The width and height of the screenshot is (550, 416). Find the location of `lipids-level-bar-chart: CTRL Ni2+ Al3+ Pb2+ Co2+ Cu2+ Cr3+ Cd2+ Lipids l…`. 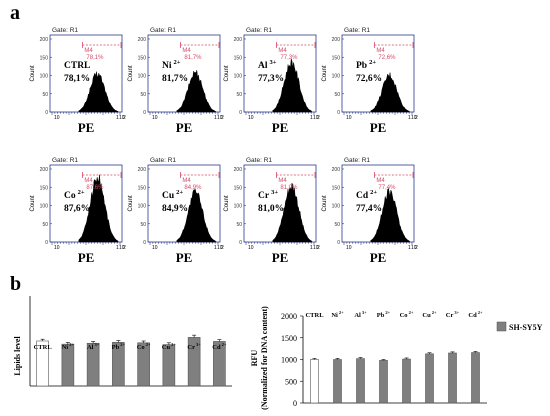

lipids-level-bar-chart: CTRL Ni2+ Al3+ Pb2+ Co2+ Cu2+ Cr3+ Cd2+ Lipids l… is located at coordinates (122, 341).